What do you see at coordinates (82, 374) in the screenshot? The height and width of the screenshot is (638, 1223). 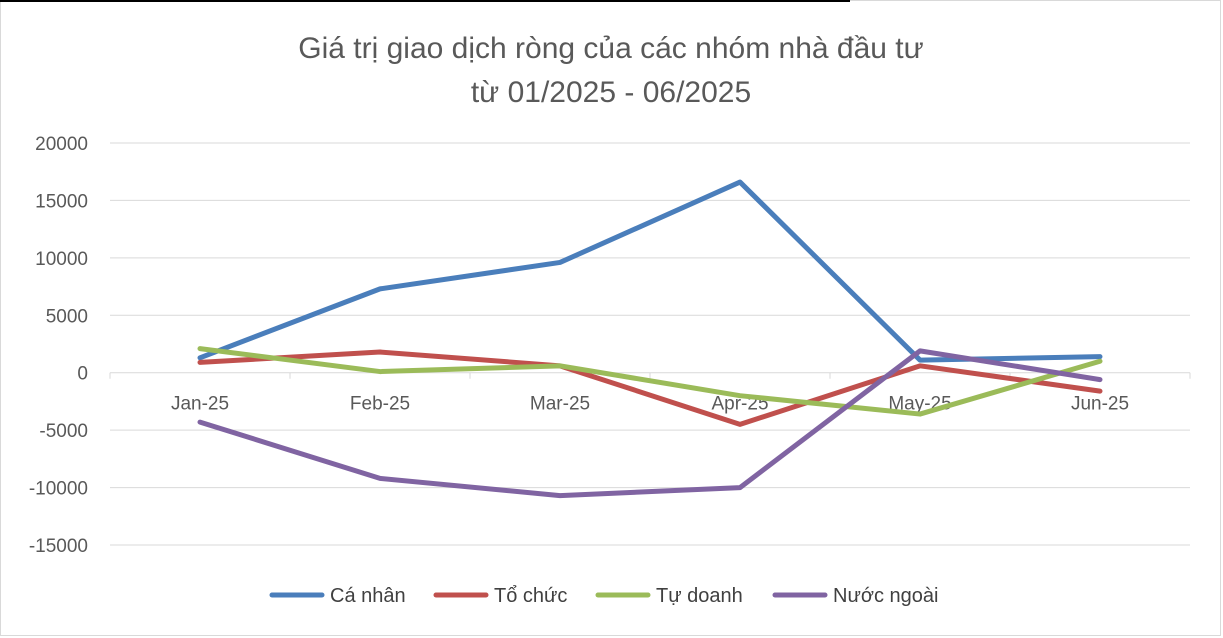 I see `y-tick-label: 0` at bounding box center [82, 374].